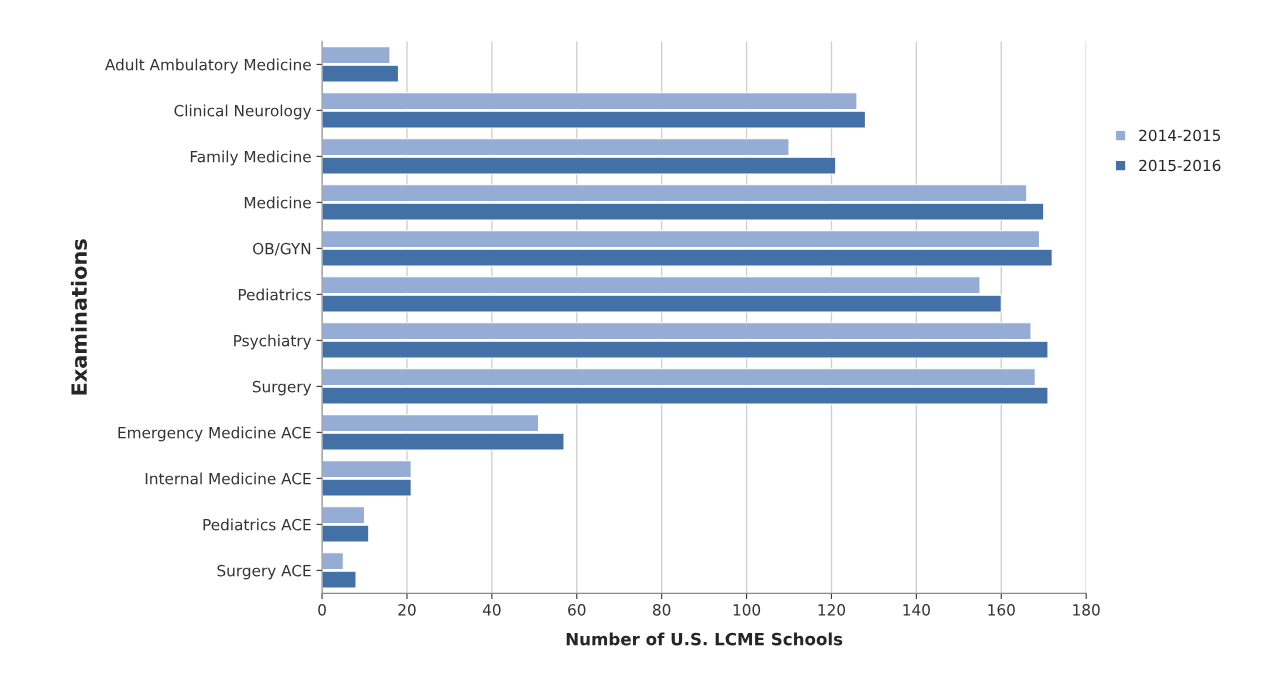 The height and width of the screenshot is (690, 1263). What do you see at coordinates (704, 639) in the screenshot?
I see `x-axis-title: Number of U.S. LCME Schools` at bounding box center [704, 639].